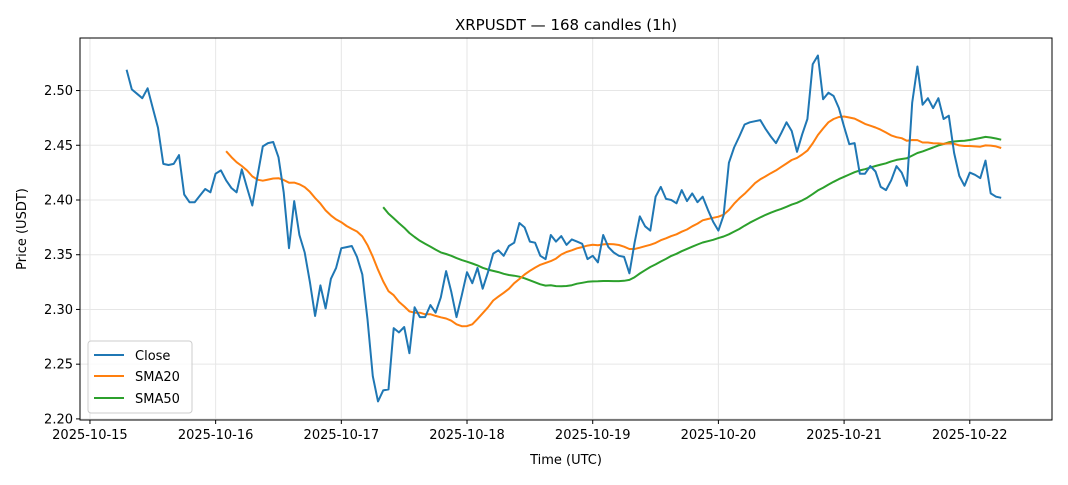  What do you see at coordinates (157, 399) in the screenshot?
I see `legend-label-sma50: SMA50` at bounding box center [157, 399].